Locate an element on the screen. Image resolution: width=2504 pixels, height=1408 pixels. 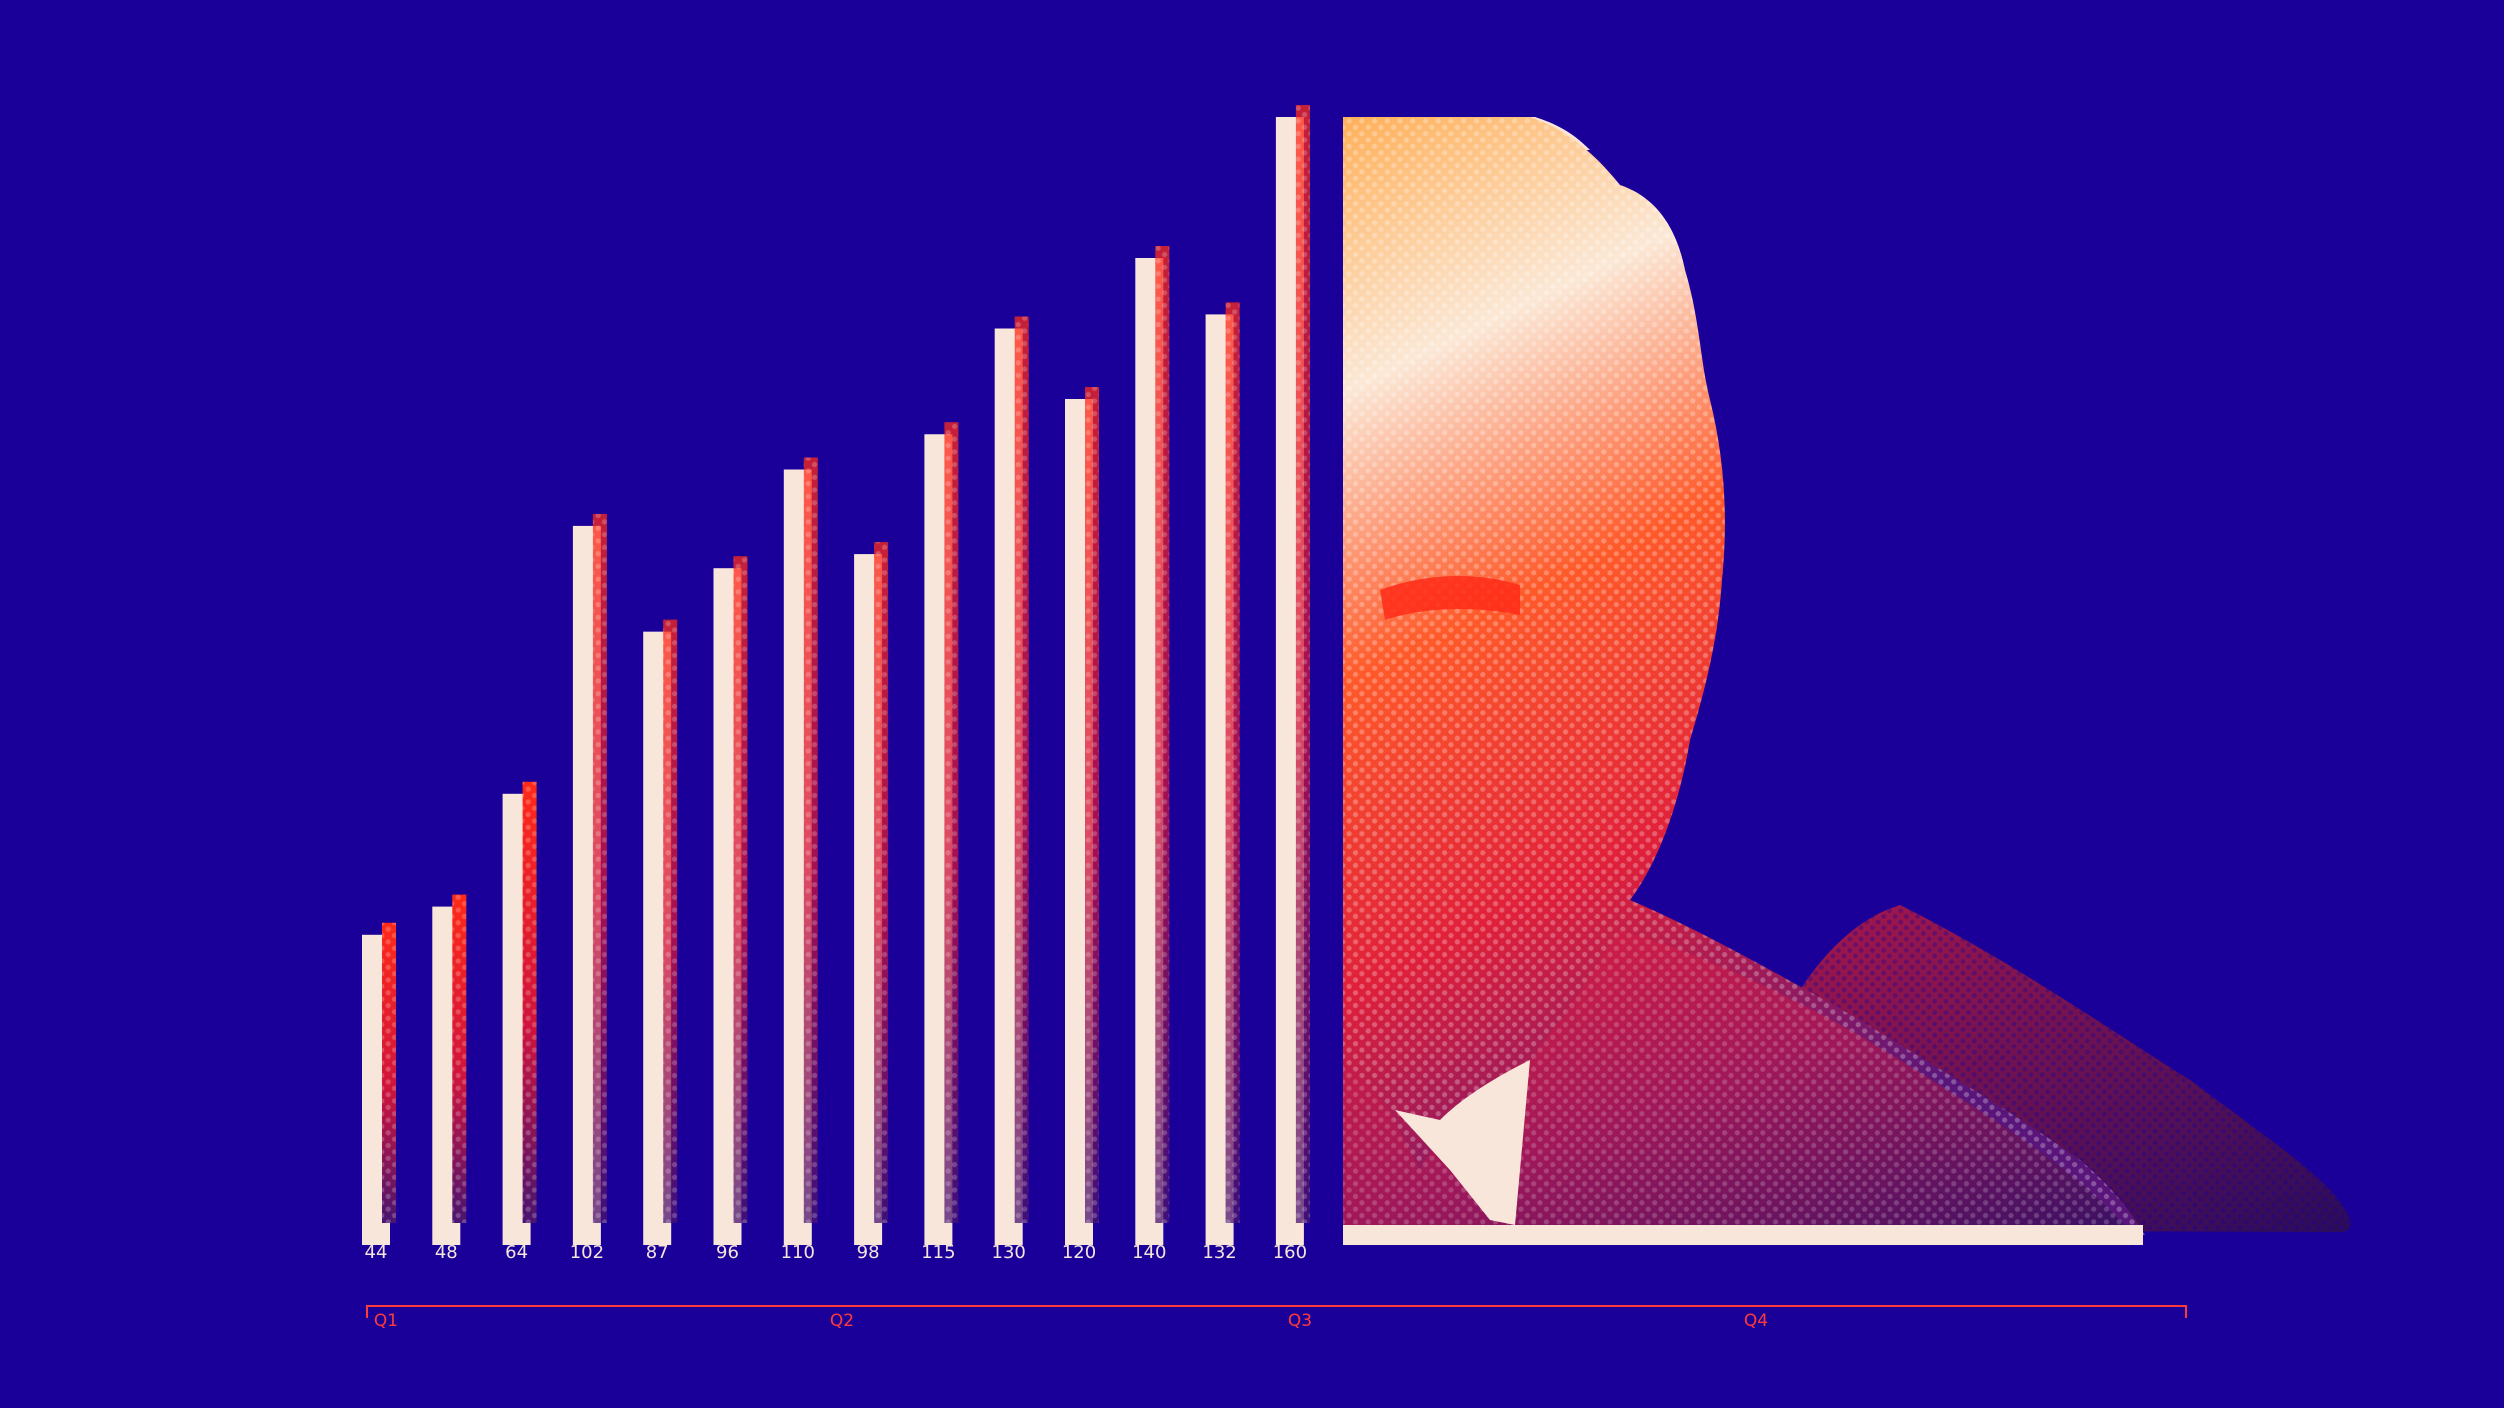
x-tick-label: 98 is located at coordinates (868, 1252).